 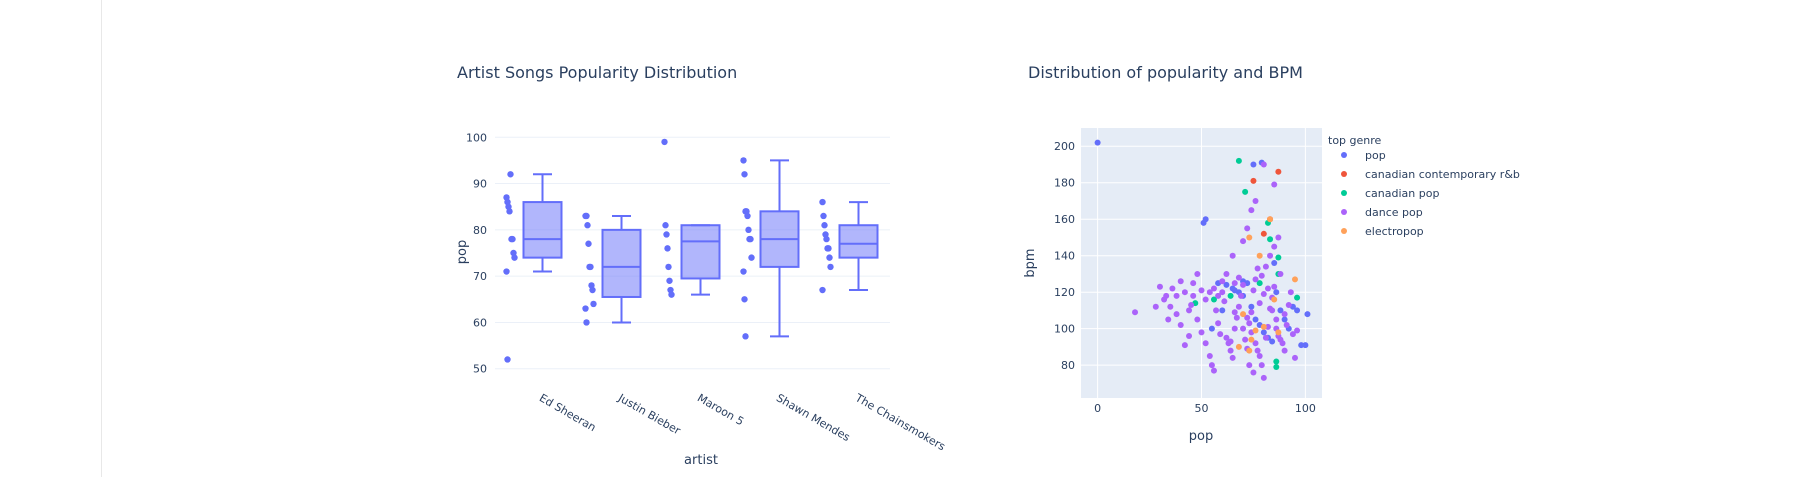 What do you see at coordinates (1394, 212) in the screenshot?
I see `legend-item-label: dance pop` at bounding box center [1394, 212].